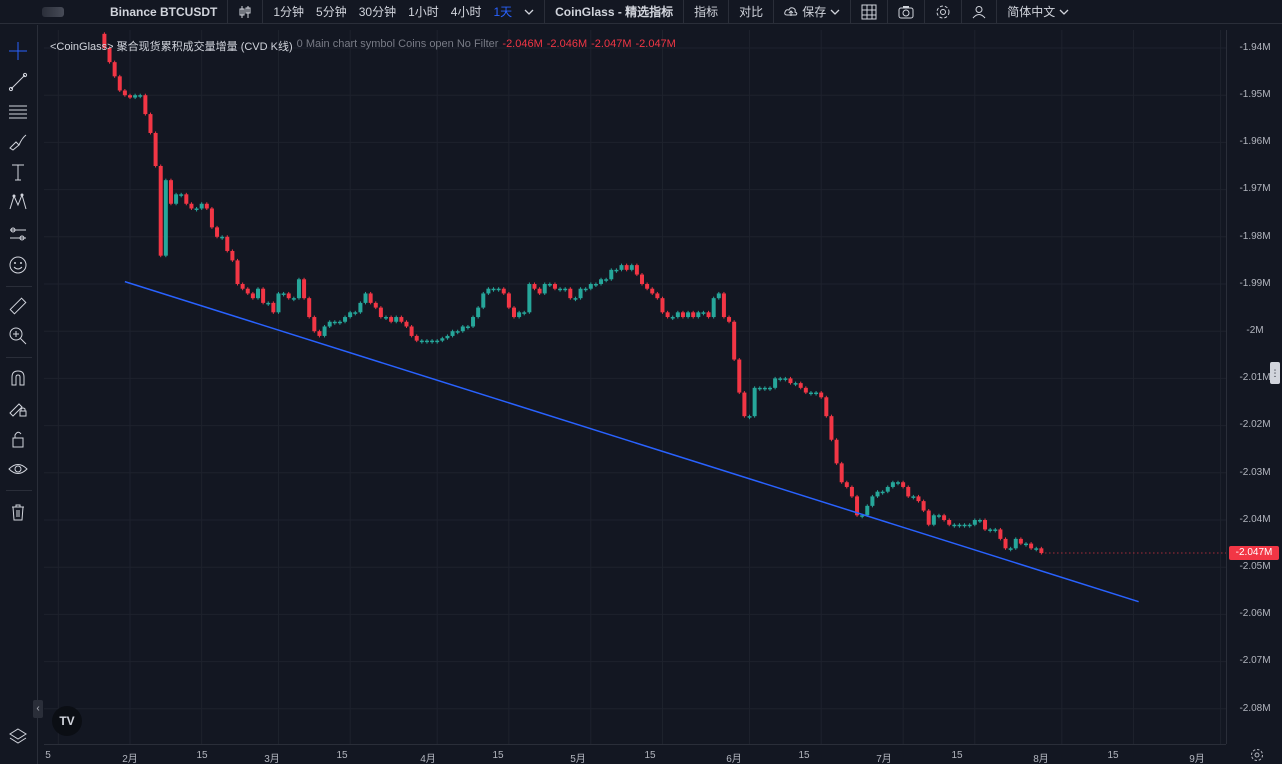 This screenshot has height=764, width=1282. Describe the element at coordinates (498, 755) in the screenshot. I see `time-label: 15` at that location.